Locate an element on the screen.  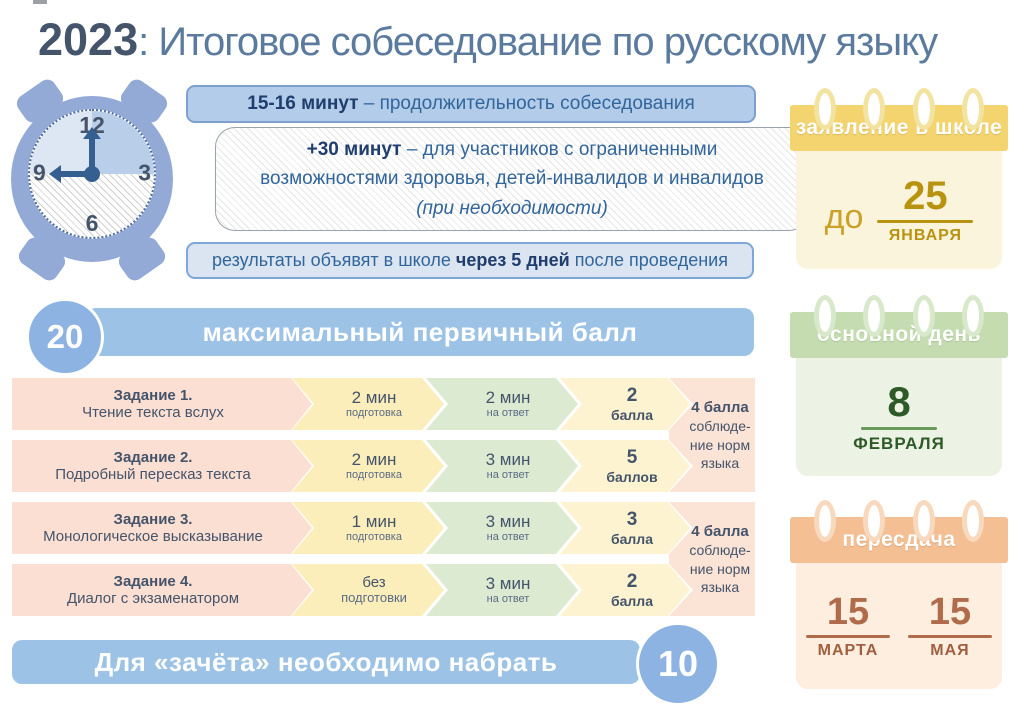
calendar-body: 15 МАРТА 15 МАЯ is located at coordinates (899, 626).